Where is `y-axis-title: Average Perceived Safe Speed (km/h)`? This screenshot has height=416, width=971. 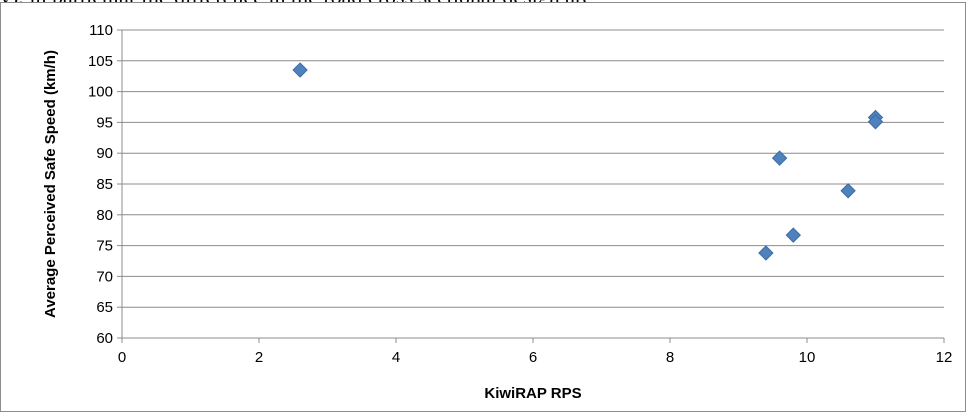
y-axis-title: Average Perceived Safe Speed (km/h) is located at coordinates (50, 184).